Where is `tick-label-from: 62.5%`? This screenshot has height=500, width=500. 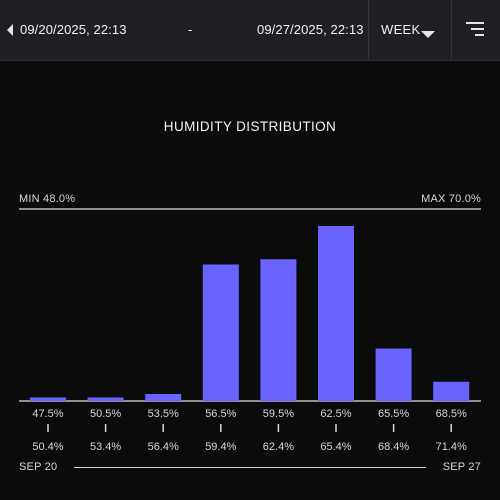 tick-label-from: 62.5% is located at coordinates (335, 414).